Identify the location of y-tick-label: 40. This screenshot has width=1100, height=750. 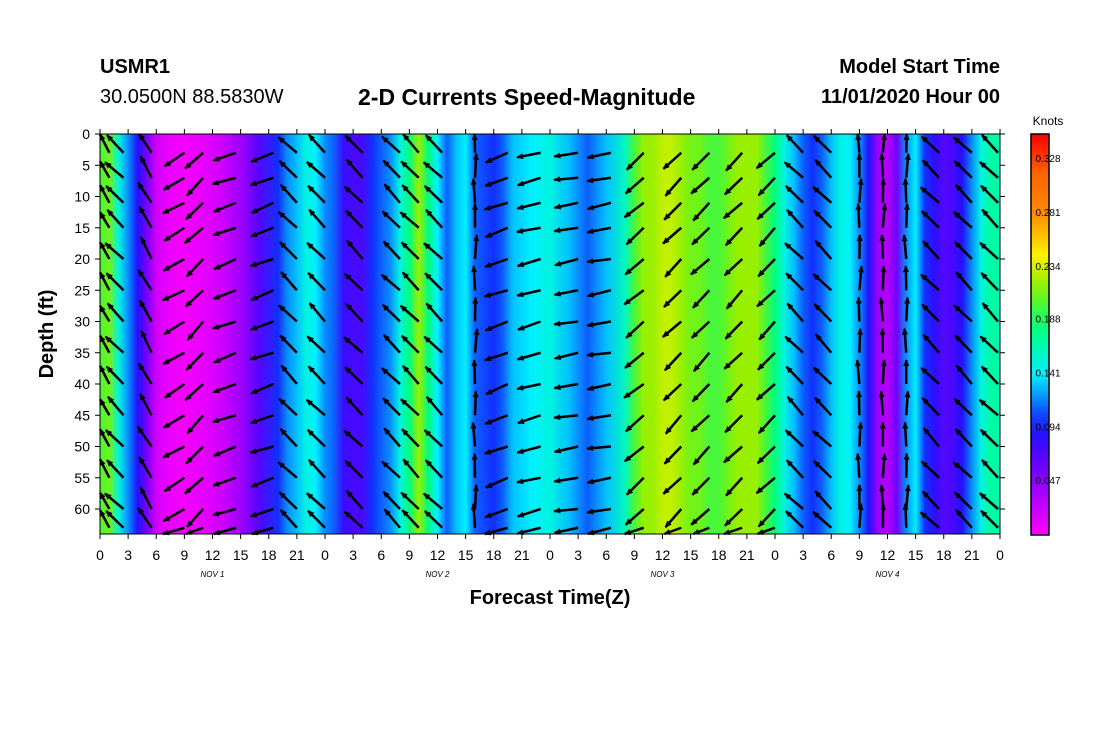
(82, 384).